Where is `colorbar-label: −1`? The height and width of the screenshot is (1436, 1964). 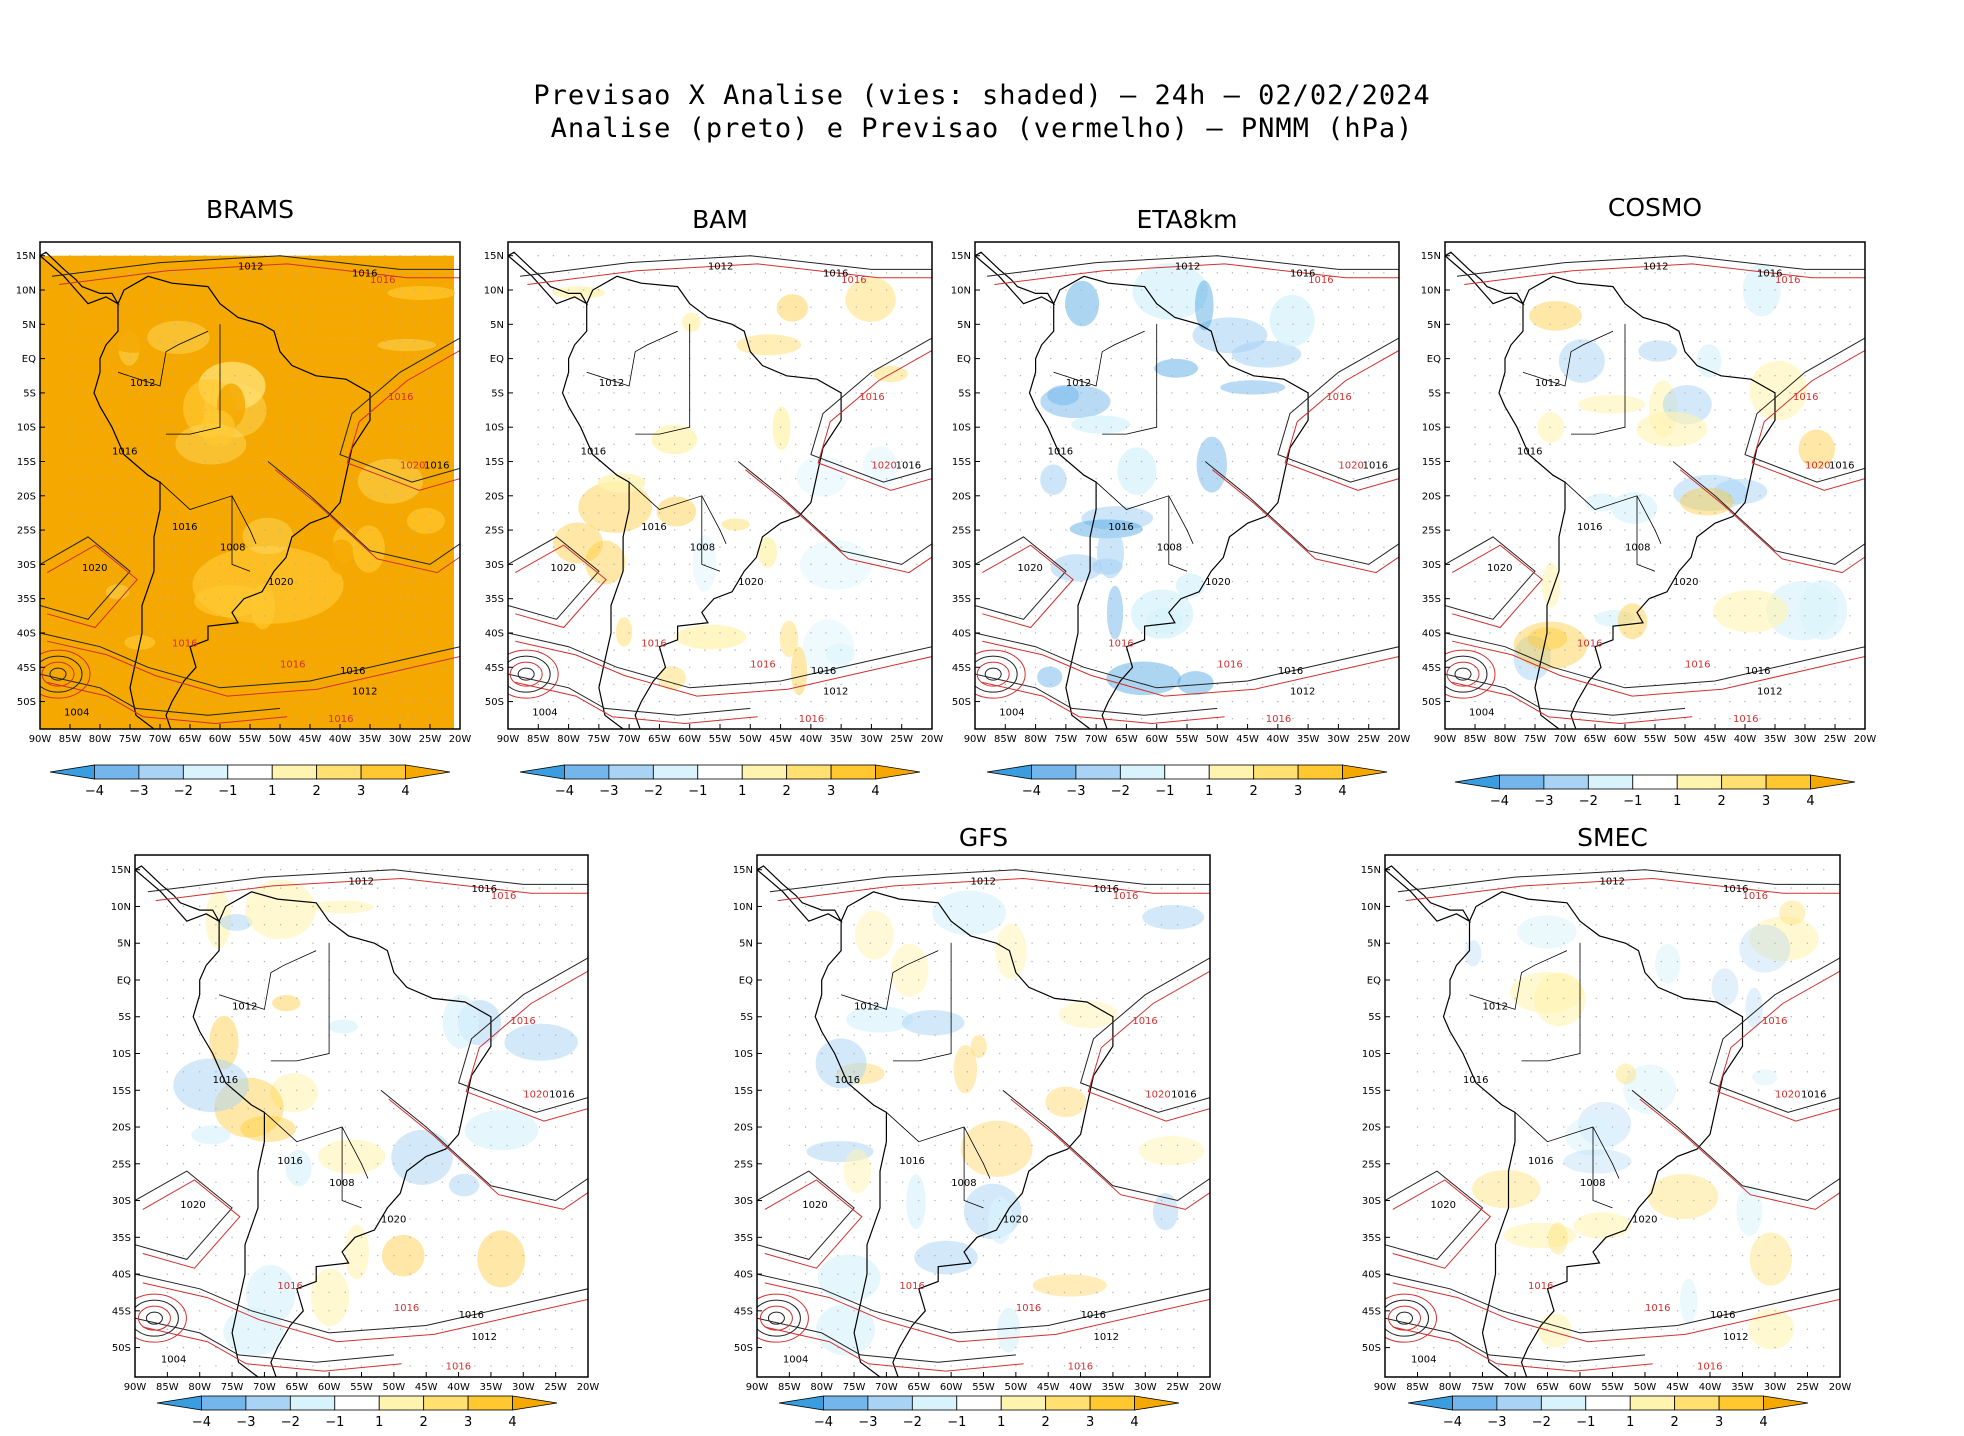 colorbar-label: −1 is located at coordinates (227, 791).